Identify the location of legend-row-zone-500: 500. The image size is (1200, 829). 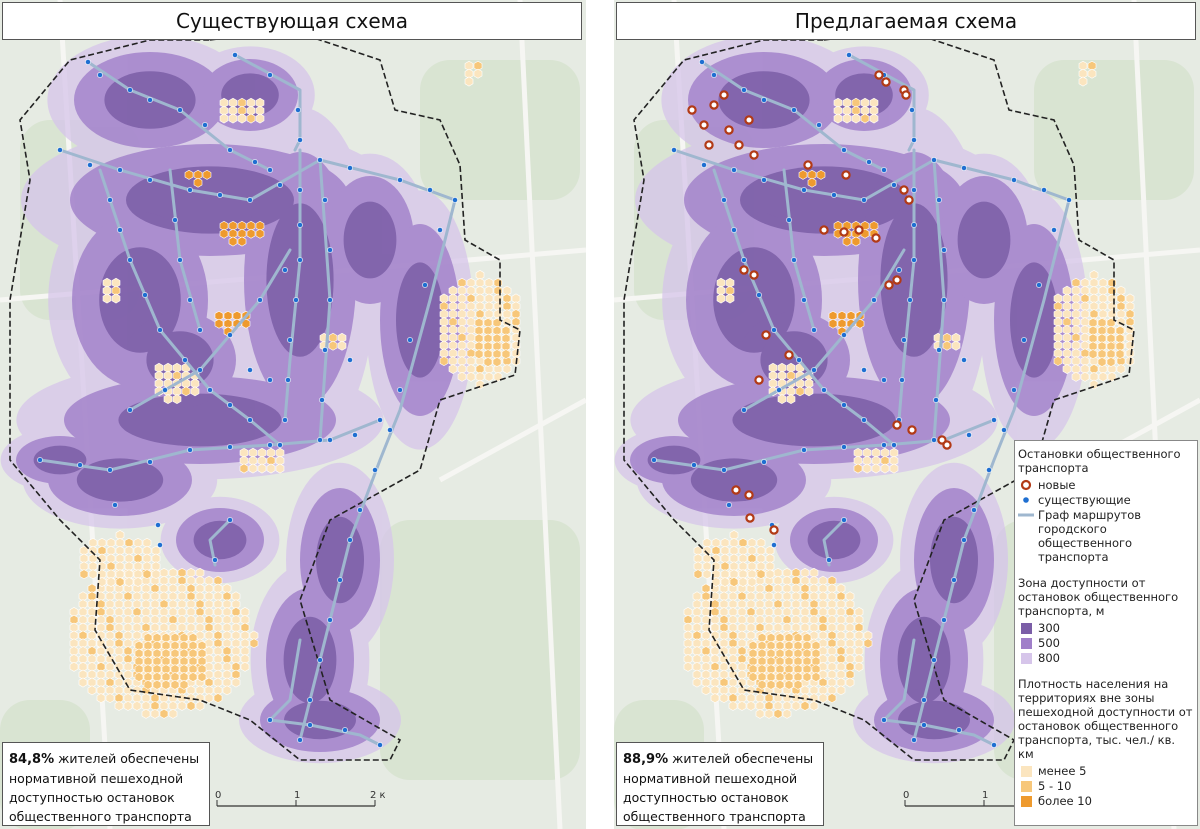
(1105, 643).